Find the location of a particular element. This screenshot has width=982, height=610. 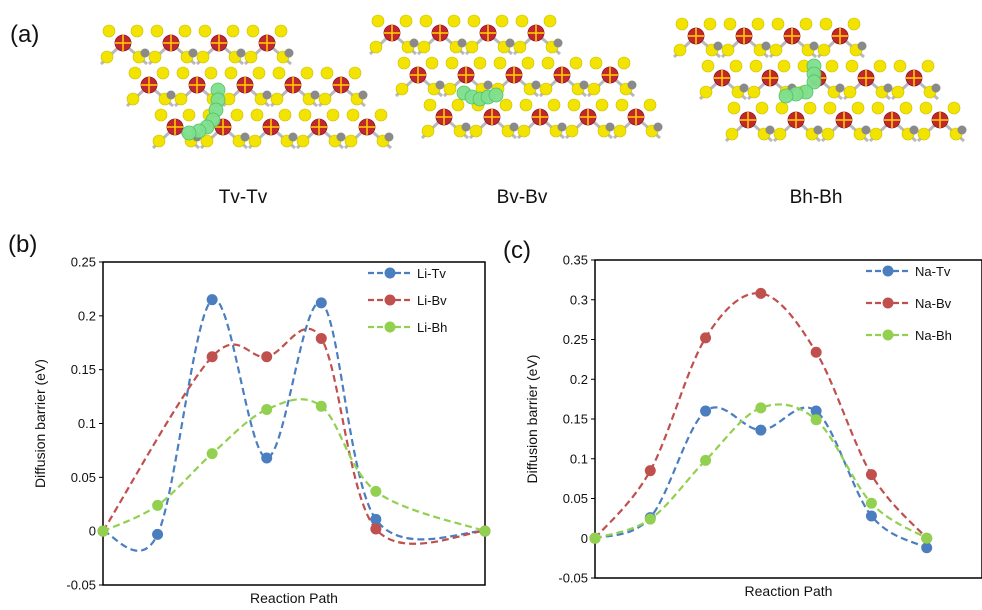

y-tick-label: 0.15 is located at coordinates (83, 369).